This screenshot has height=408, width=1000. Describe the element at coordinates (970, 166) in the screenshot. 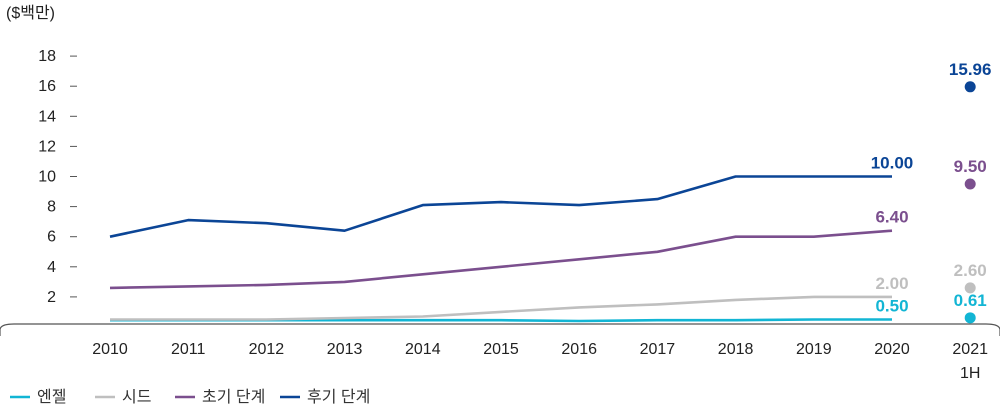

I see `point-2021-label: 9.50` at that location.